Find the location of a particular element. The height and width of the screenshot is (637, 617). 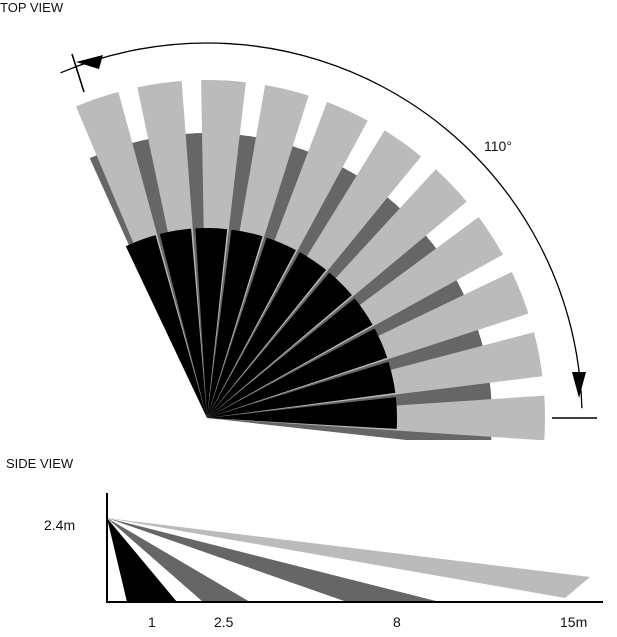

side-beam-near is located at coordinates (142, 560).